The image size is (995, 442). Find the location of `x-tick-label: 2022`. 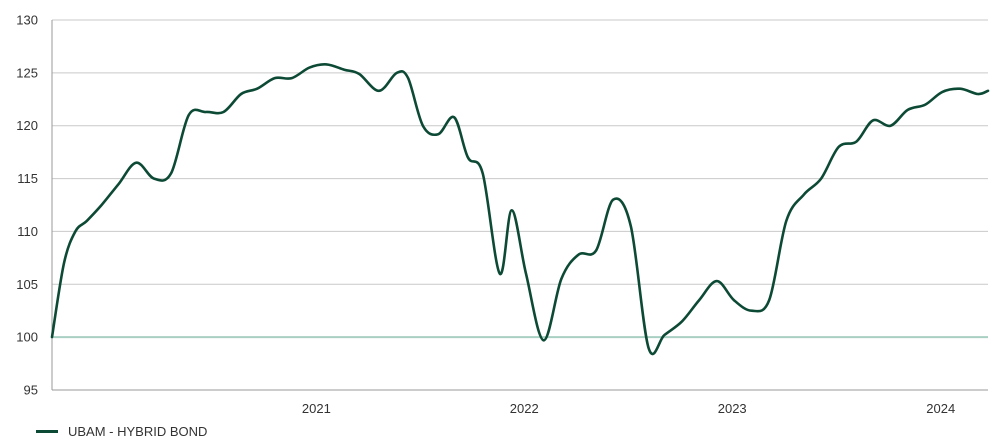

x-tick-label: 2022 is located at coordinates (524, 408).